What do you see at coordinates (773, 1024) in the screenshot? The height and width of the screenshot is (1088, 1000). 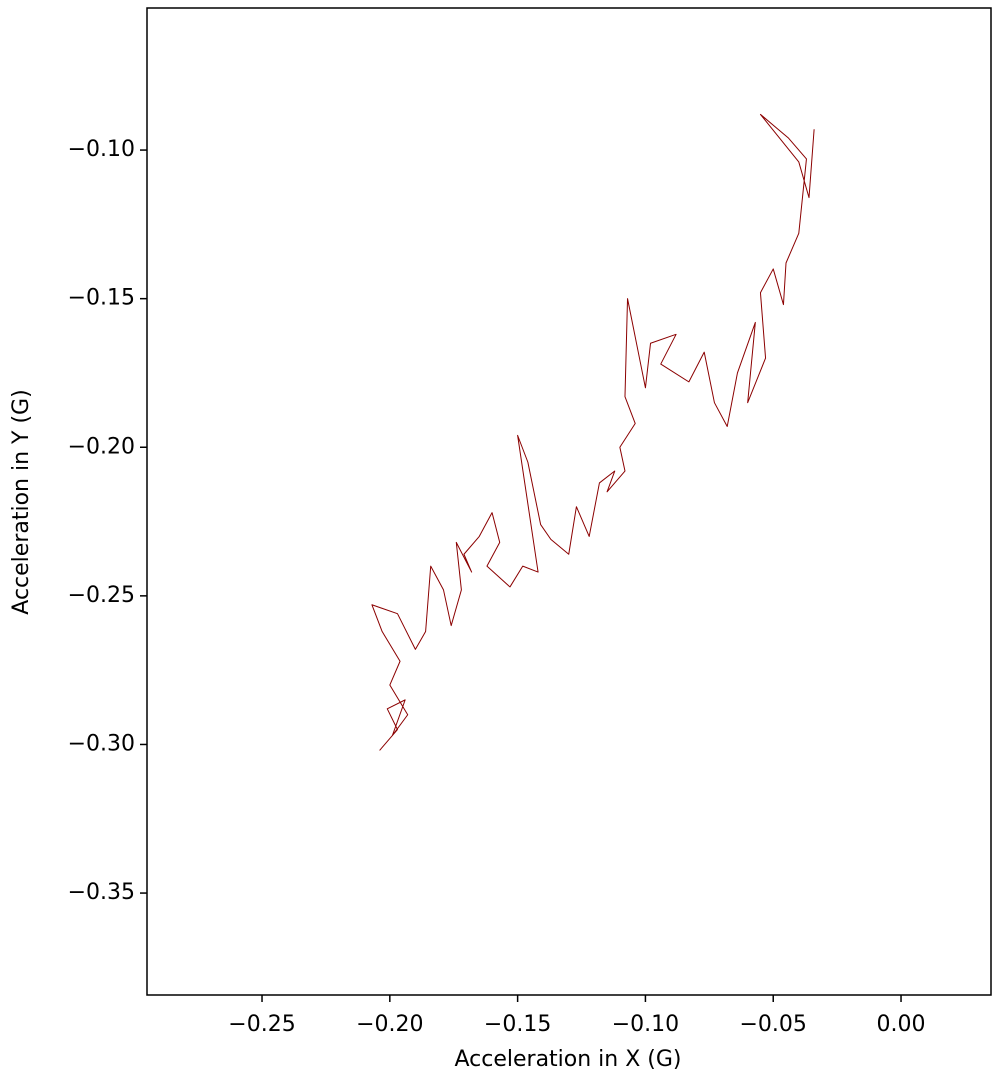 I see `x-tick-label: −0.05` at bounding box center [773, 1024].